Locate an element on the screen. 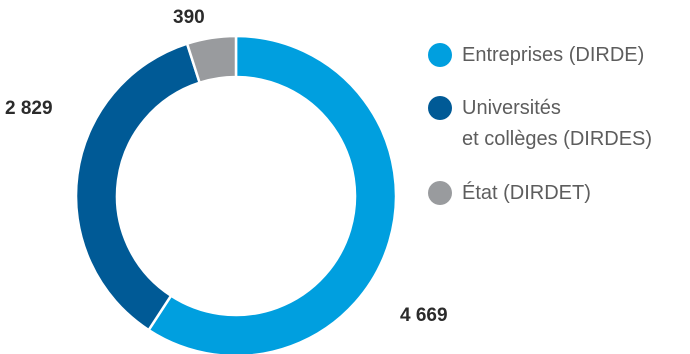 This screenshot has height=354, width=690. legend-label-etat: État (DIRDET) is located at coordinates (526, 193).